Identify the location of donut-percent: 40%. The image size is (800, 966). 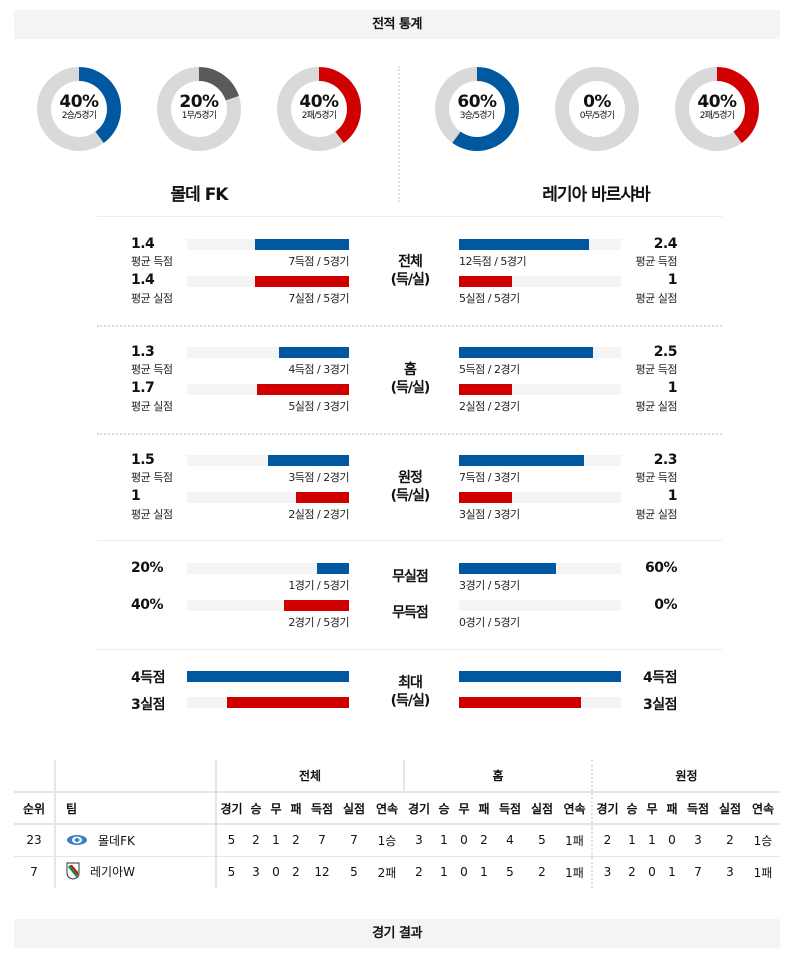
(717, 102).